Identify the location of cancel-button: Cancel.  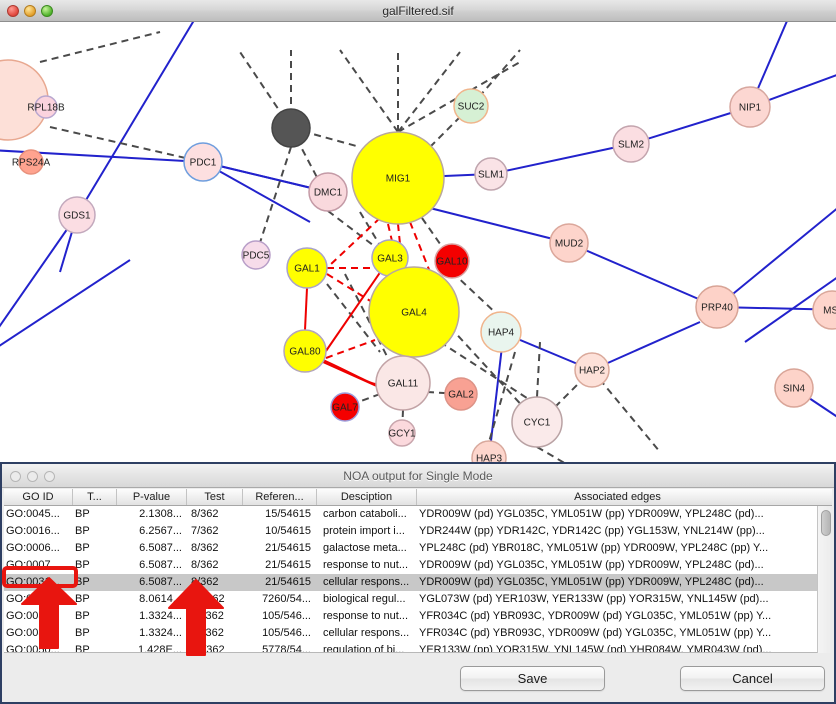
(752, 678).